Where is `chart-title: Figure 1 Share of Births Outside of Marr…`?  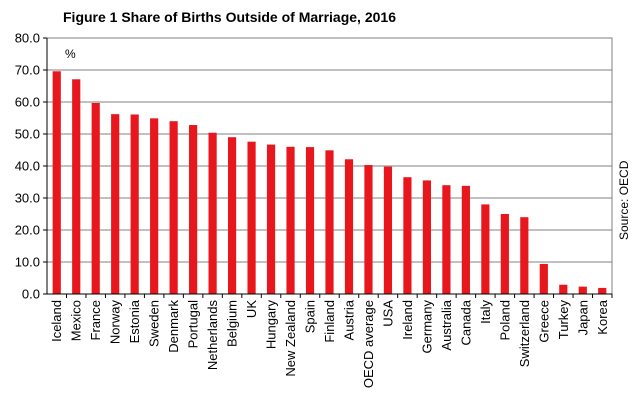 chart-title: Figure 1 Share of Births Outside of Marr… is located at coordinates (229, 17).